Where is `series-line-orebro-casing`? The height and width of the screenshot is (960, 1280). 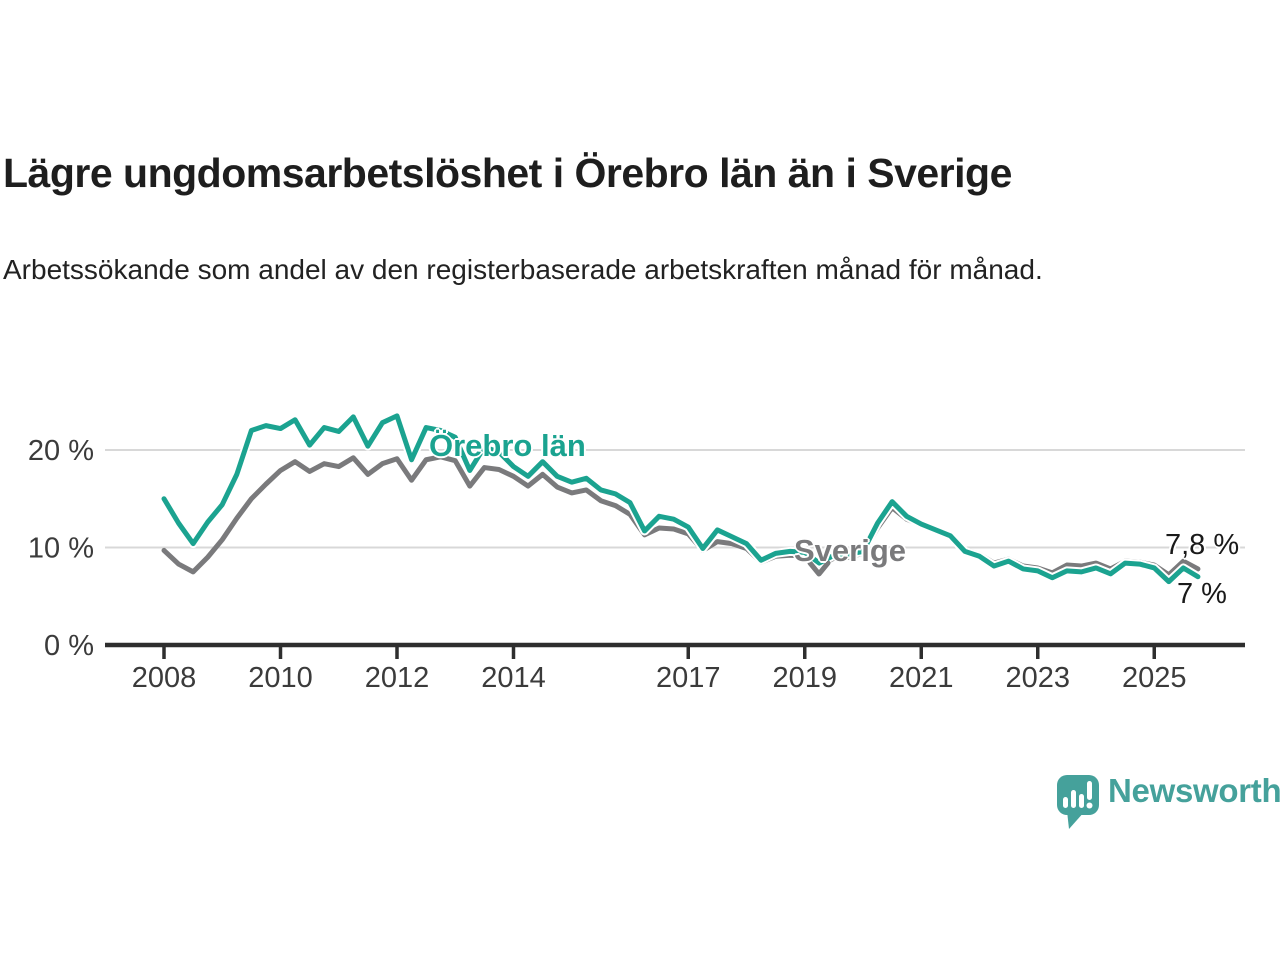
series-line-orebro-casing is located at coordinates (681, 499).